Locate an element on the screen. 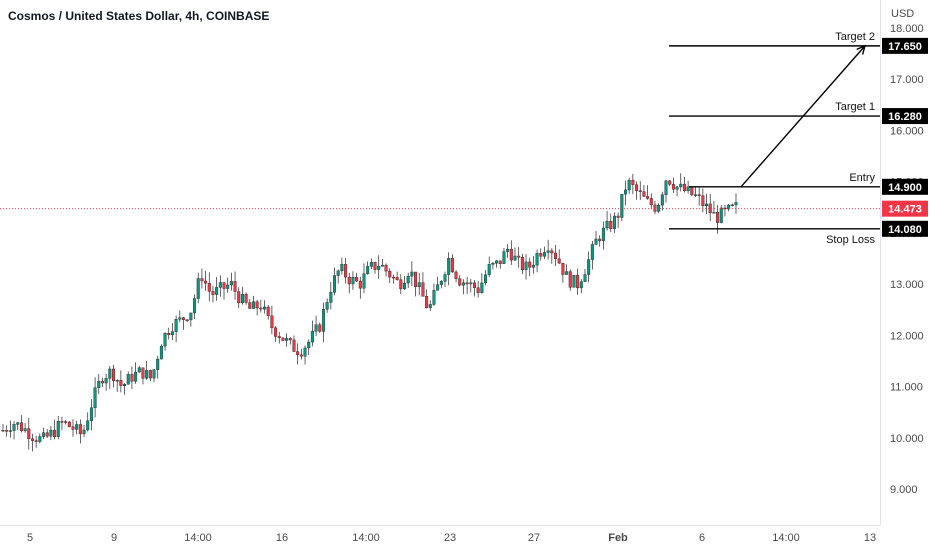  level-label: Target 2 is located at coordinates (855, 37).